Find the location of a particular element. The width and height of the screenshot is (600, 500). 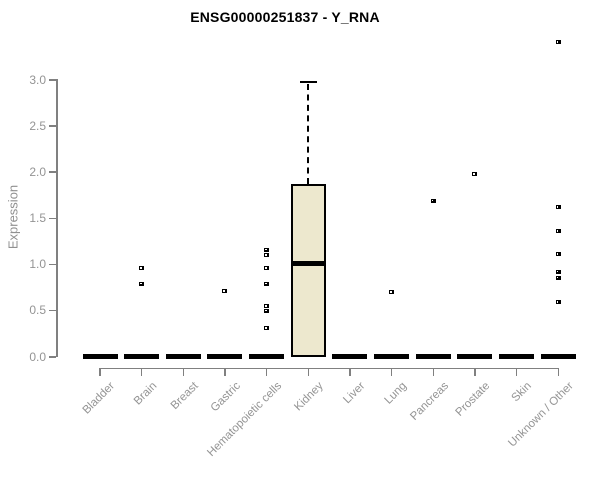

x-tick-label: Kidney is located at coordinates (309, 397).